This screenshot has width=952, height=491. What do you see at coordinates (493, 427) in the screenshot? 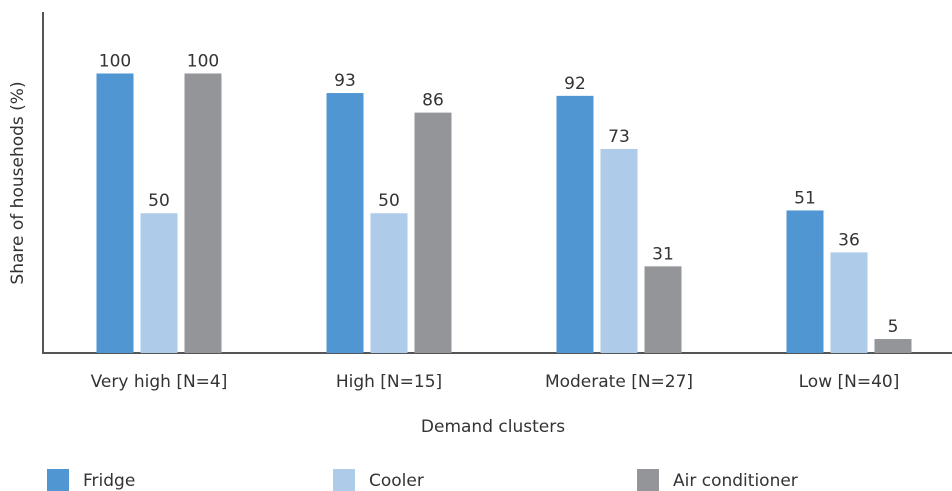
I see `x-axis-title: Demand clusters` at bounding box center [493, 427].